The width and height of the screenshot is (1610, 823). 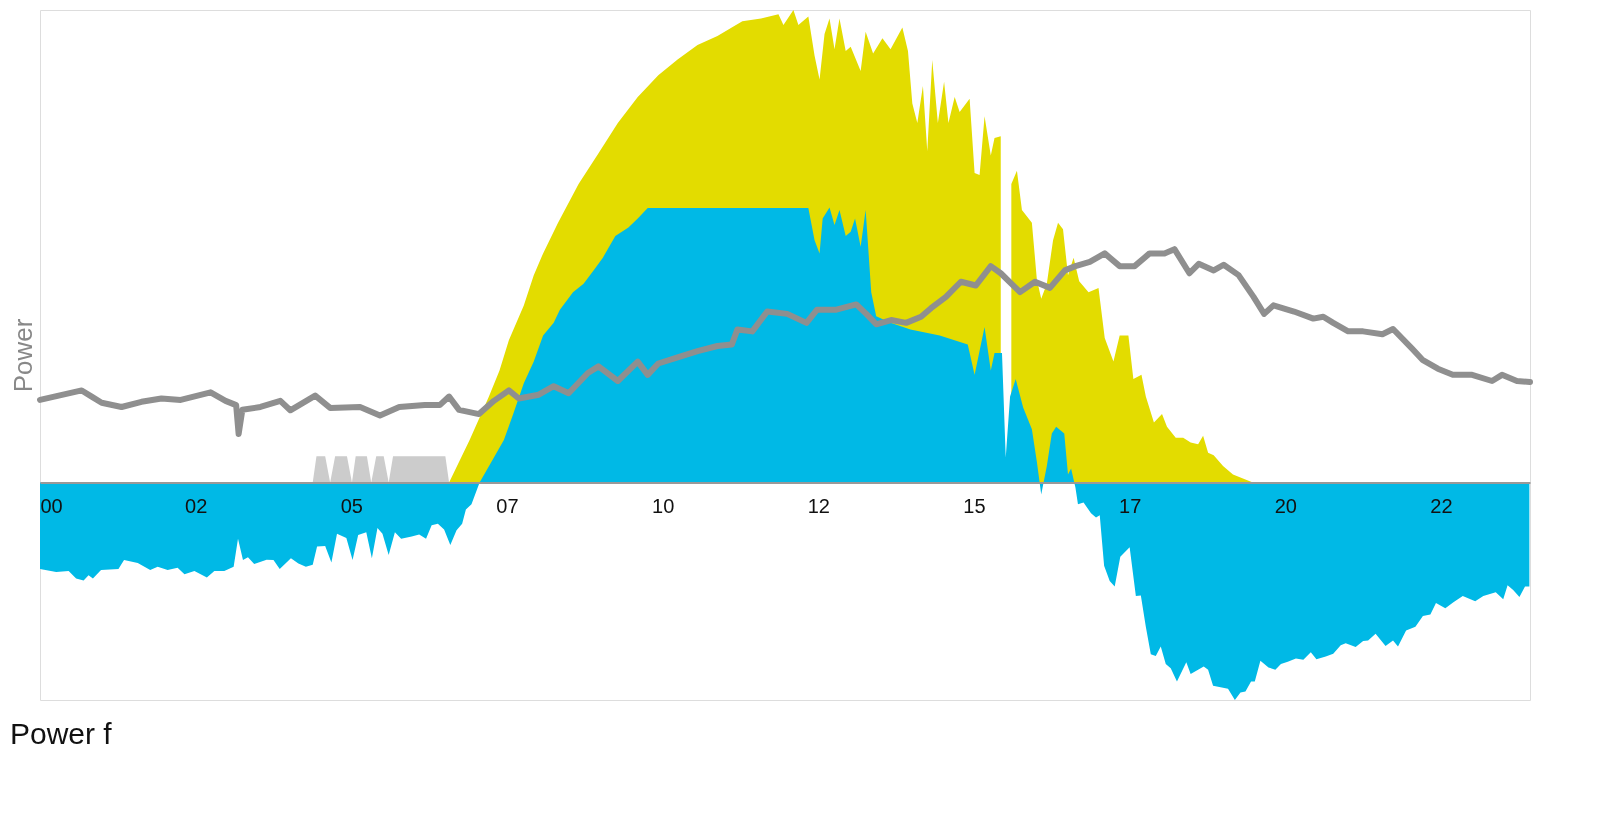 What do you see at coordinates (1130, 506) in the screenshot?
I see `x-tick-label: 17` at bounding box center [1130, 506].